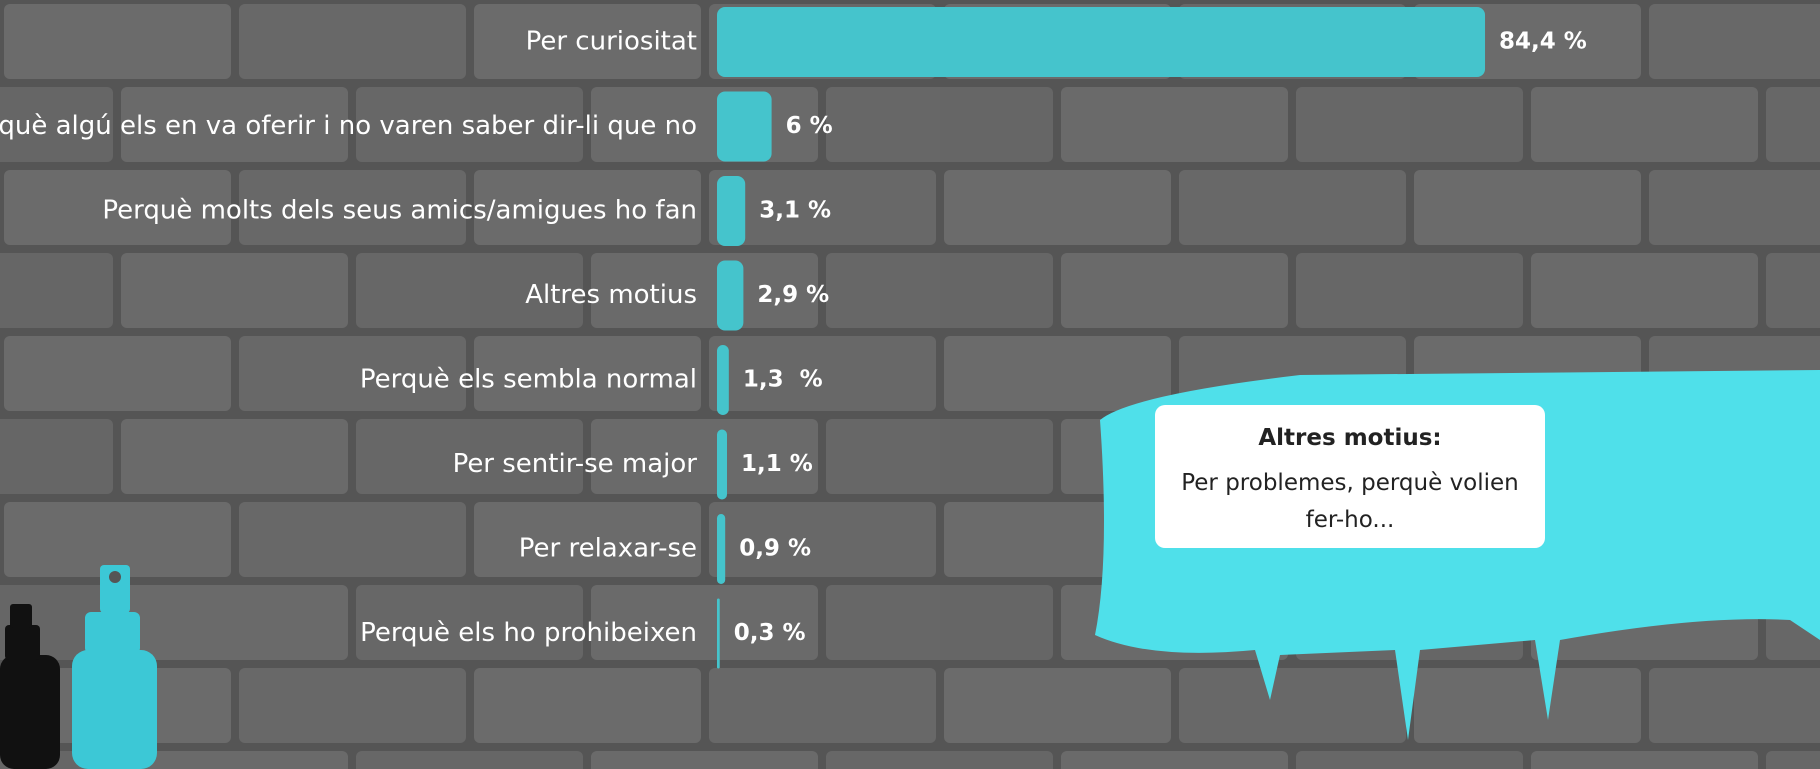 The image size is (1820, 769). I want to click on value-label: 2,9 %, so click(793, 295).